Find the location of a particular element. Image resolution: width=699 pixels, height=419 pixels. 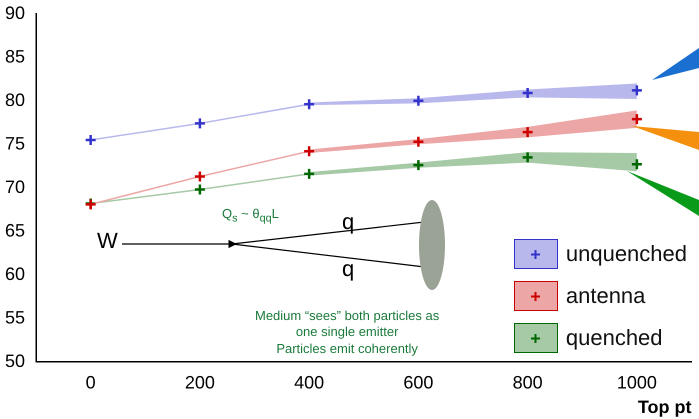

y-tick-label: 85 is located at coordinates (15, 56).